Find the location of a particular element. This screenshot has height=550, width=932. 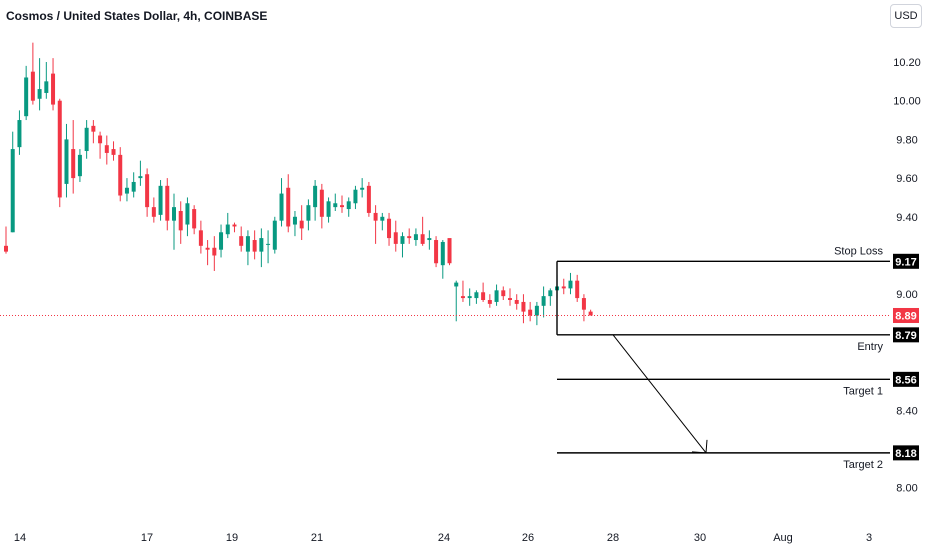

y-axis: 10.20 10.00 9.80 9.60 9.40 9.00 8.40 8.00 is located at coordinates (907, 276).